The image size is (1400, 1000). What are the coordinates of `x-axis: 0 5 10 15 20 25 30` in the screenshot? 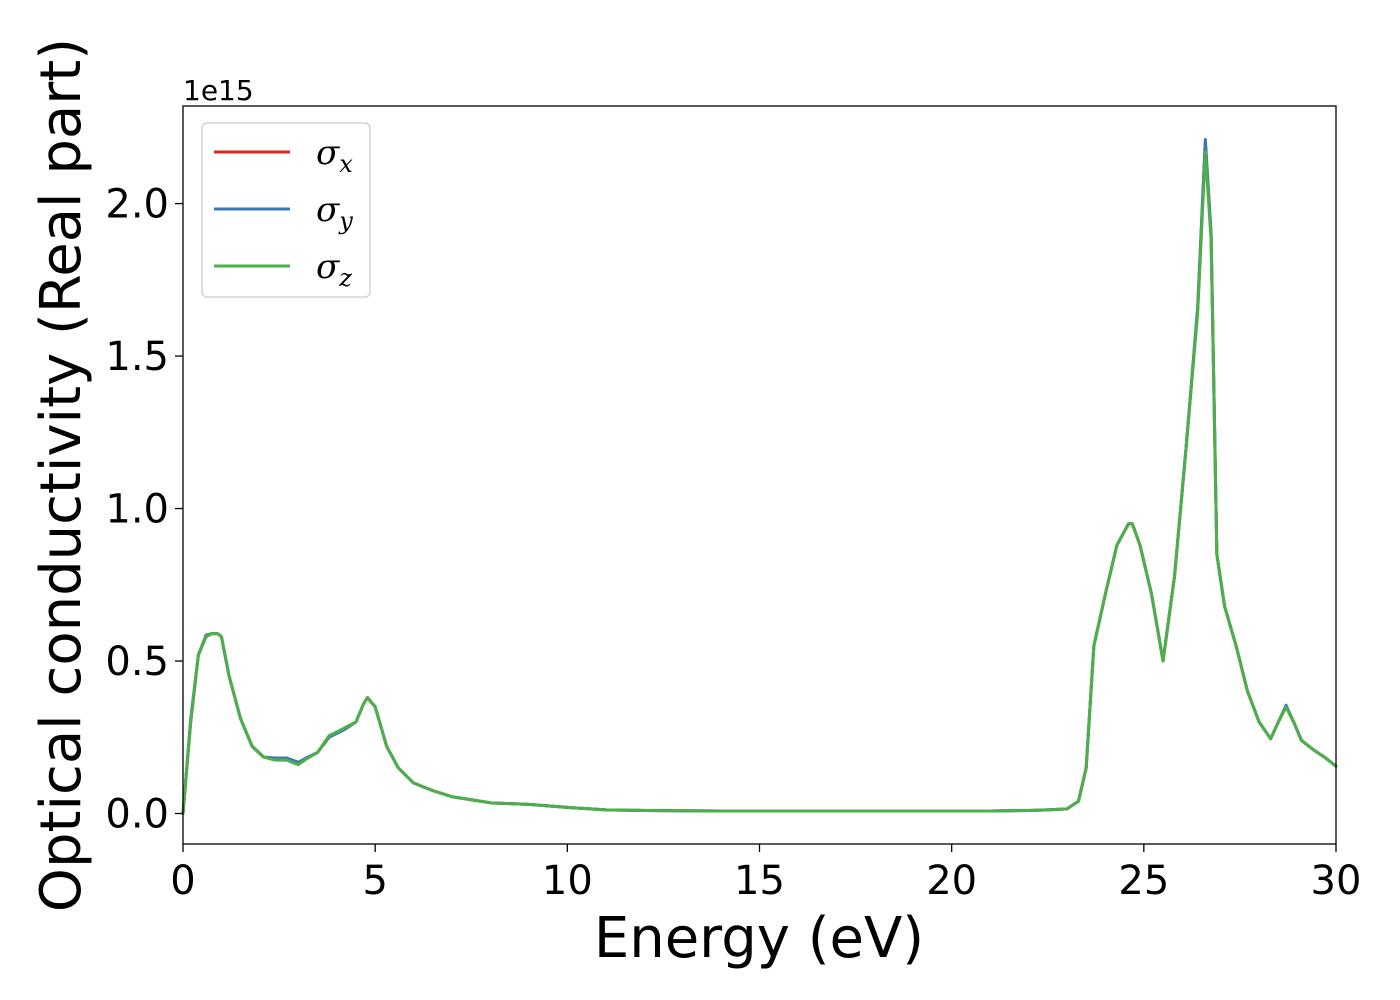 It's located at (765, 874).